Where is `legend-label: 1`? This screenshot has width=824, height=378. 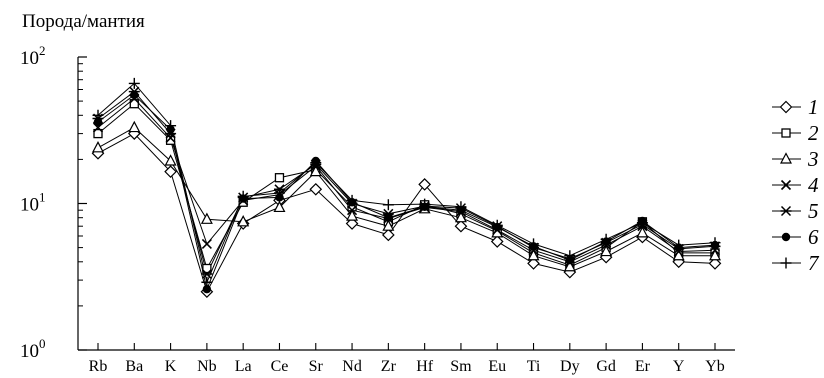
legend-label: 1 is located at coordinates (813, 107).